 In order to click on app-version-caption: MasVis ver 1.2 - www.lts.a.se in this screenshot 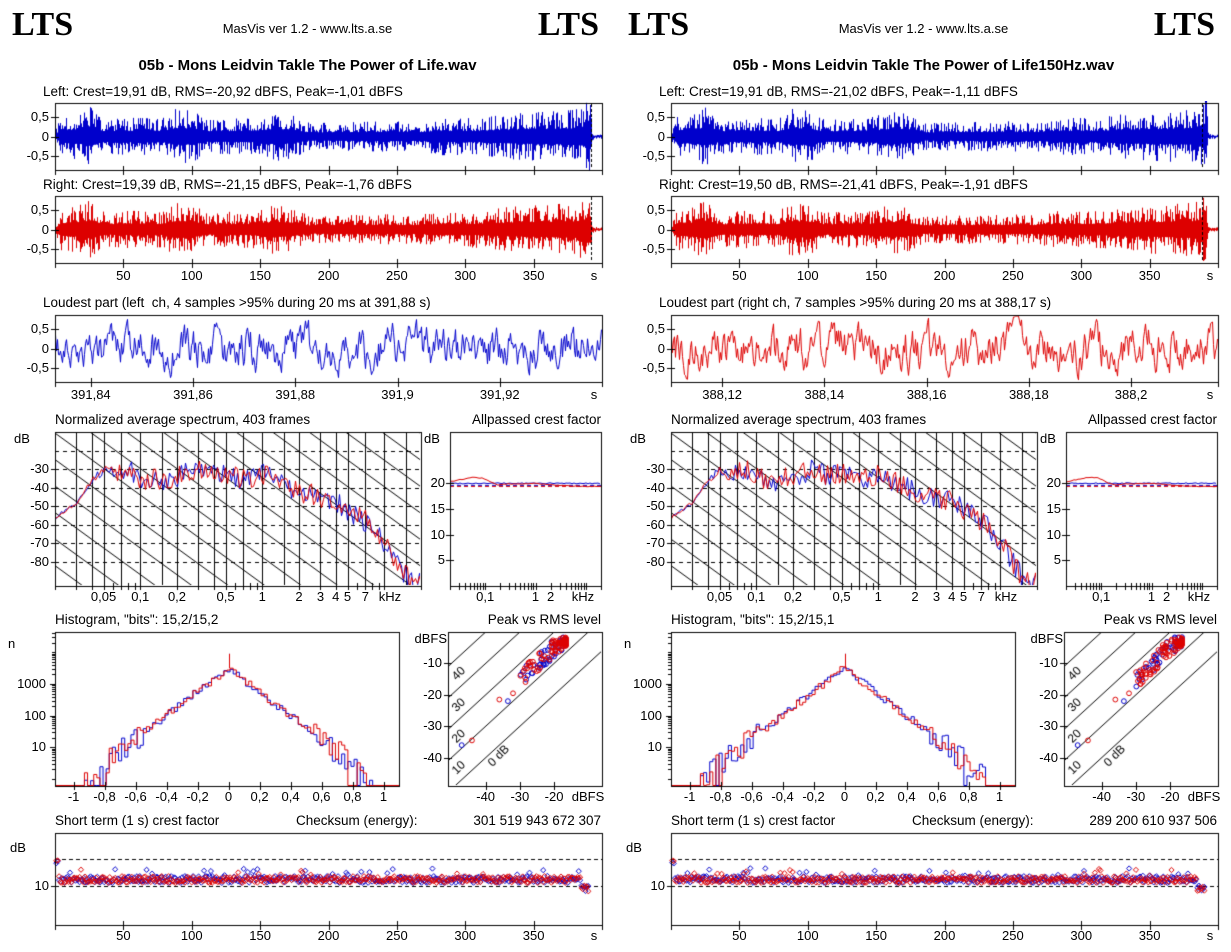, I will do `click(307, 28)`.